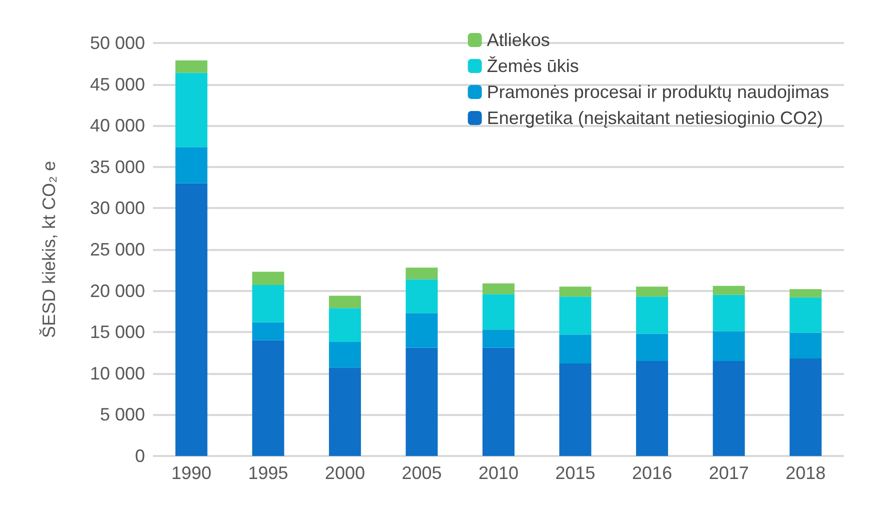 The image size is (882, 509). What do you see at coordinates (117, 332) in the screenshot?
I see `y-tick-label: 15 000` at bounding box center [117, 332].